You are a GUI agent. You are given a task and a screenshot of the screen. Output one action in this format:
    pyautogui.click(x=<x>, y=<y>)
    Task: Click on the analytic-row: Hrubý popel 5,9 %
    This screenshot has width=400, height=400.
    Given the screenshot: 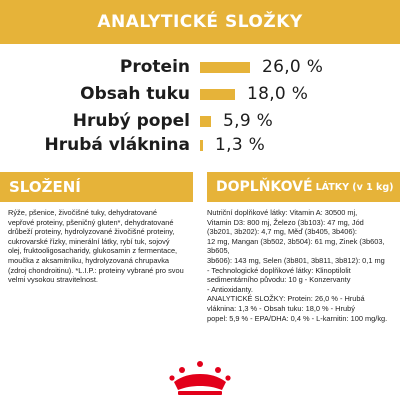 What is the action you would take?
    pyautogui.click(x=200, y=121)
    